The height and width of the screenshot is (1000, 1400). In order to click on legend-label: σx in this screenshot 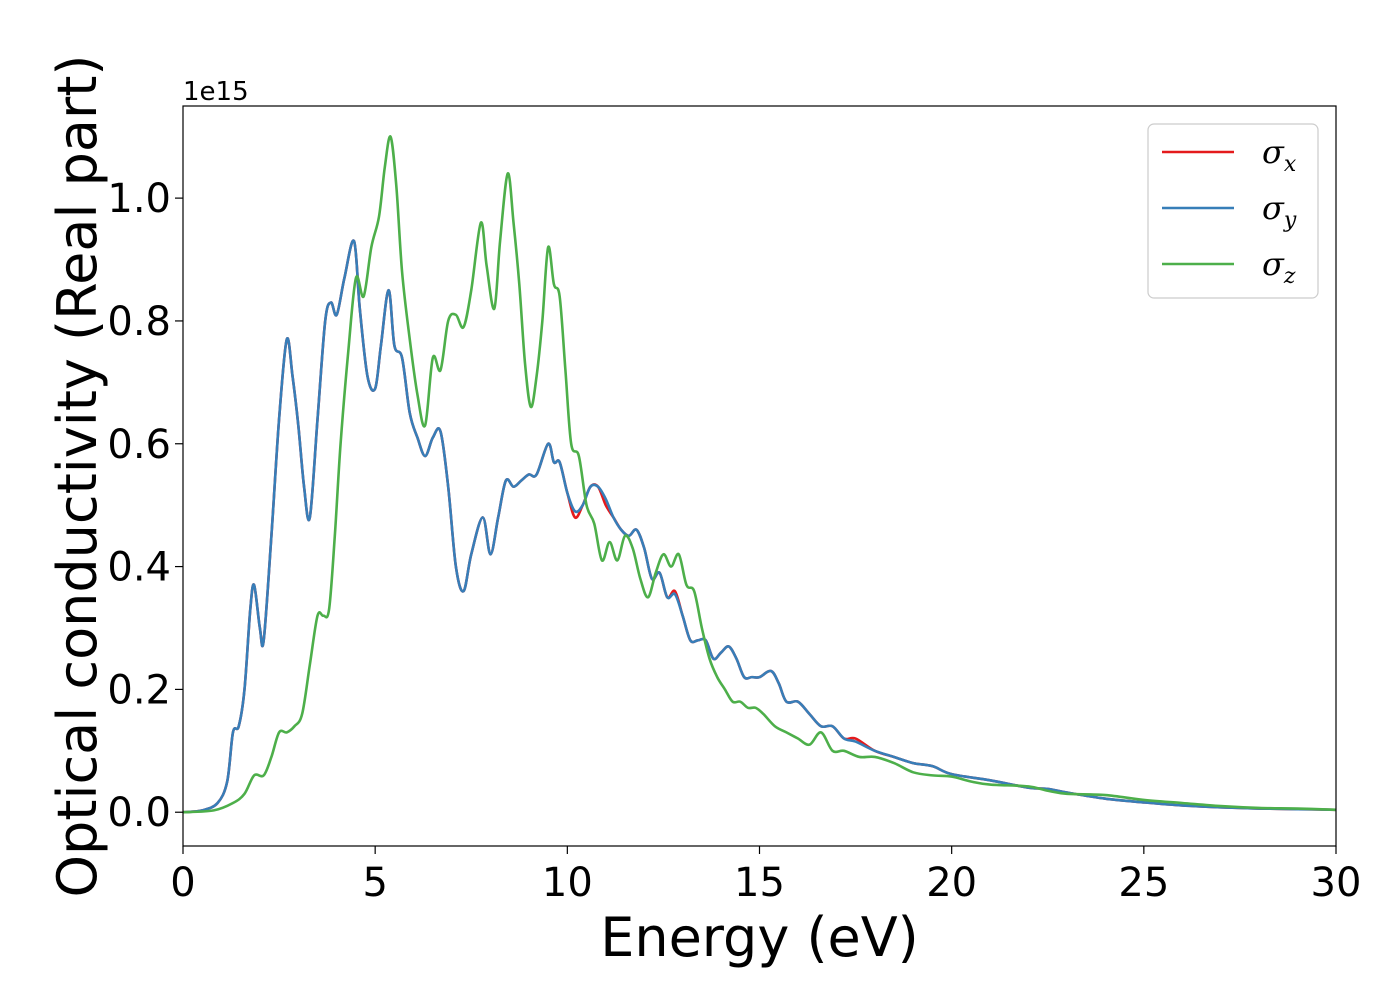, I will do `click(1279, 155)`.